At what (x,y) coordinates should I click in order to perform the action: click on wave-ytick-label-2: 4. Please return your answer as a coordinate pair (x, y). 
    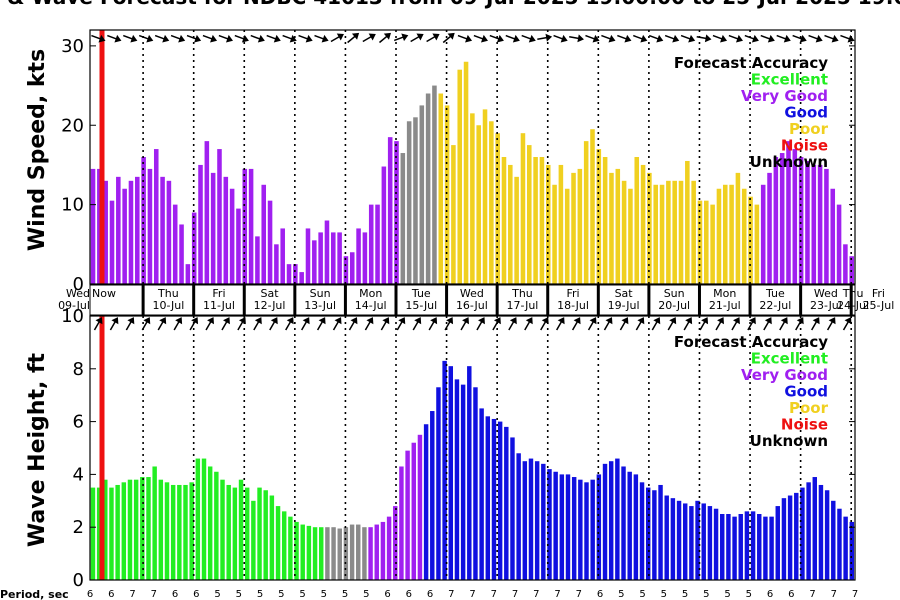
    Looking at the image, I should click on (78, 474).